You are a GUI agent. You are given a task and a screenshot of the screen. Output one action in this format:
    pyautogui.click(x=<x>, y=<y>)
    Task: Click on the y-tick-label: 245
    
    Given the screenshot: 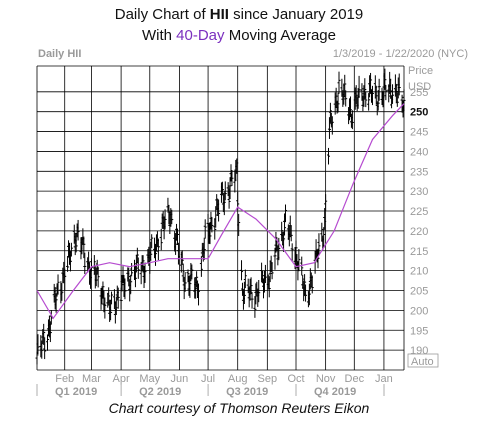 What is the action you would take?
    pyautogui.click(x=419, y=133)
    